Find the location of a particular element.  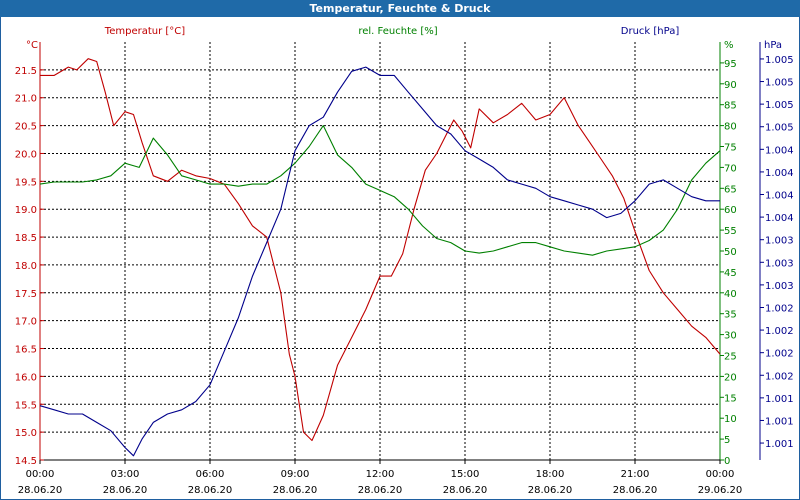

window-title: Temperatur, Feuchte & Druck is located at coordinates (400, 8).